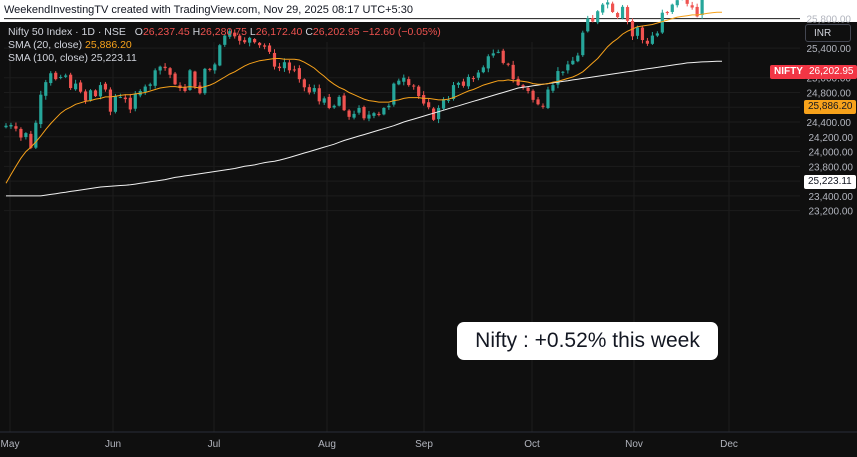 This screenshot has width=857, height=457. I want to click on sma20-price-badge: 25,886.20, so click(830, 107).